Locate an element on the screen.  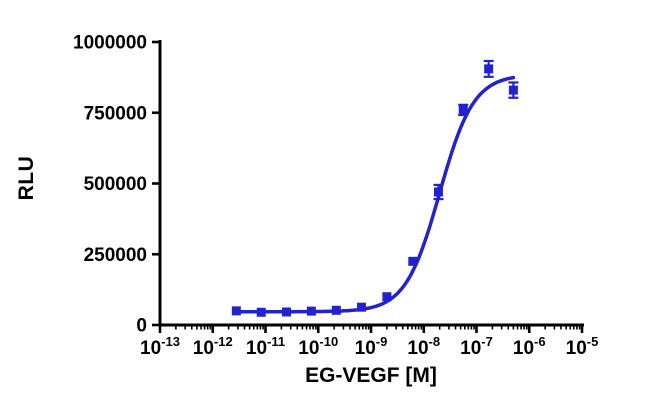
x-tick-label: 10⁻¹¹ is located at coordinates (265, 346).